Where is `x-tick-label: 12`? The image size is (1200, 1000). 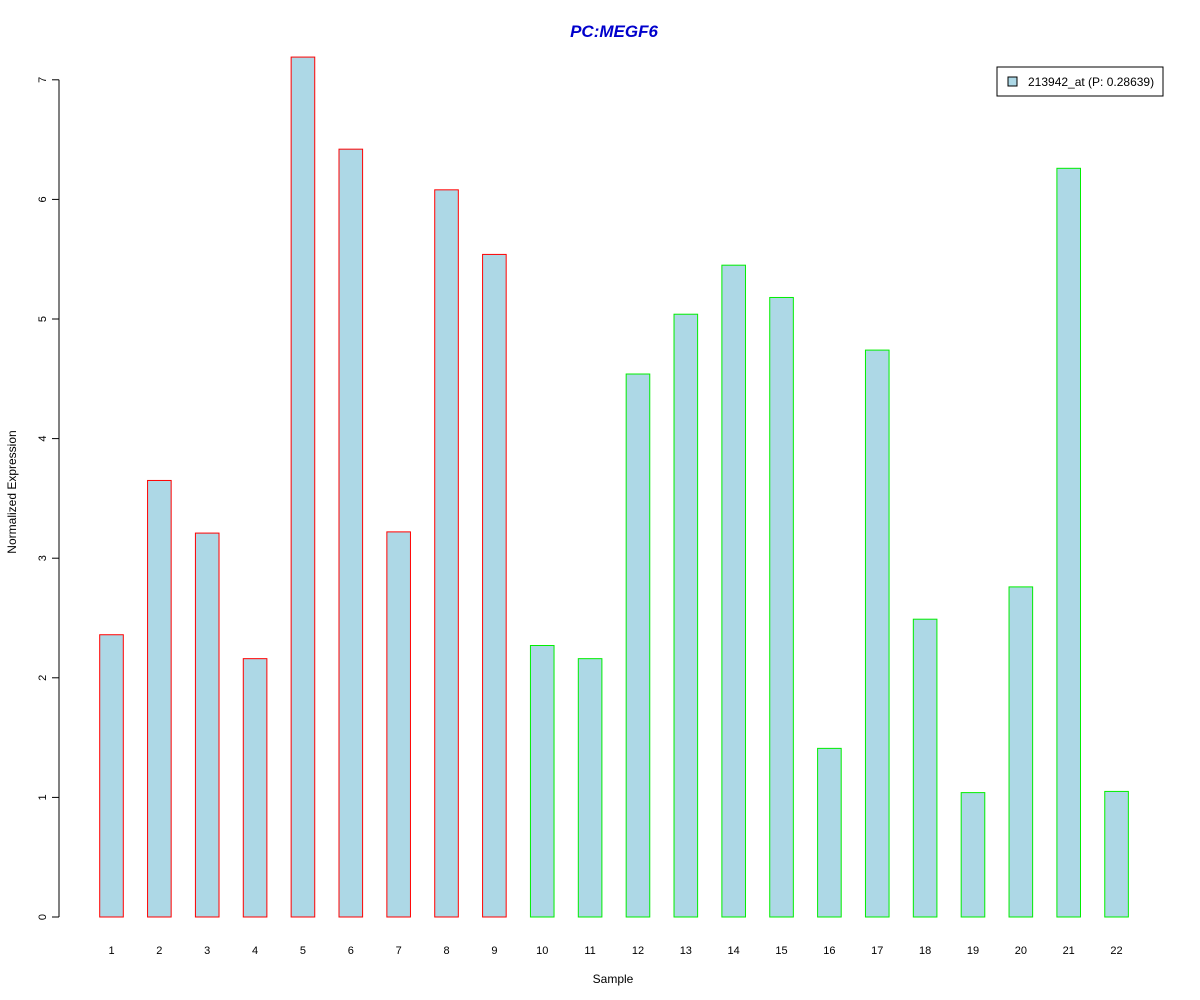 x-tick-label: 12 is located at coordinates (638, 951).